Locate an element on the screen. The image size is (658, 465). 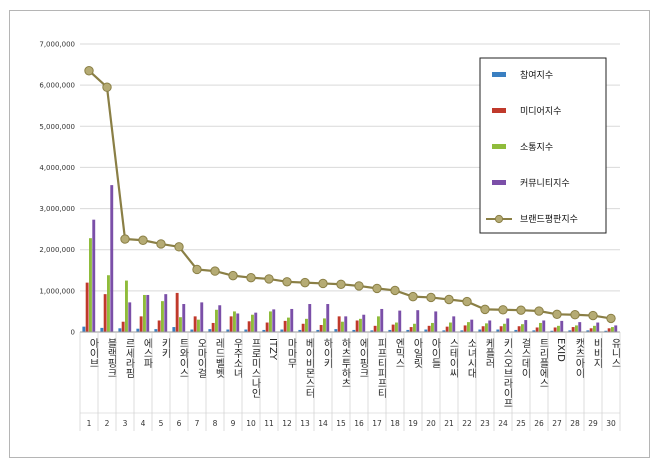
category-label: 키스오브라이프 is located at coordinates (507, 373).